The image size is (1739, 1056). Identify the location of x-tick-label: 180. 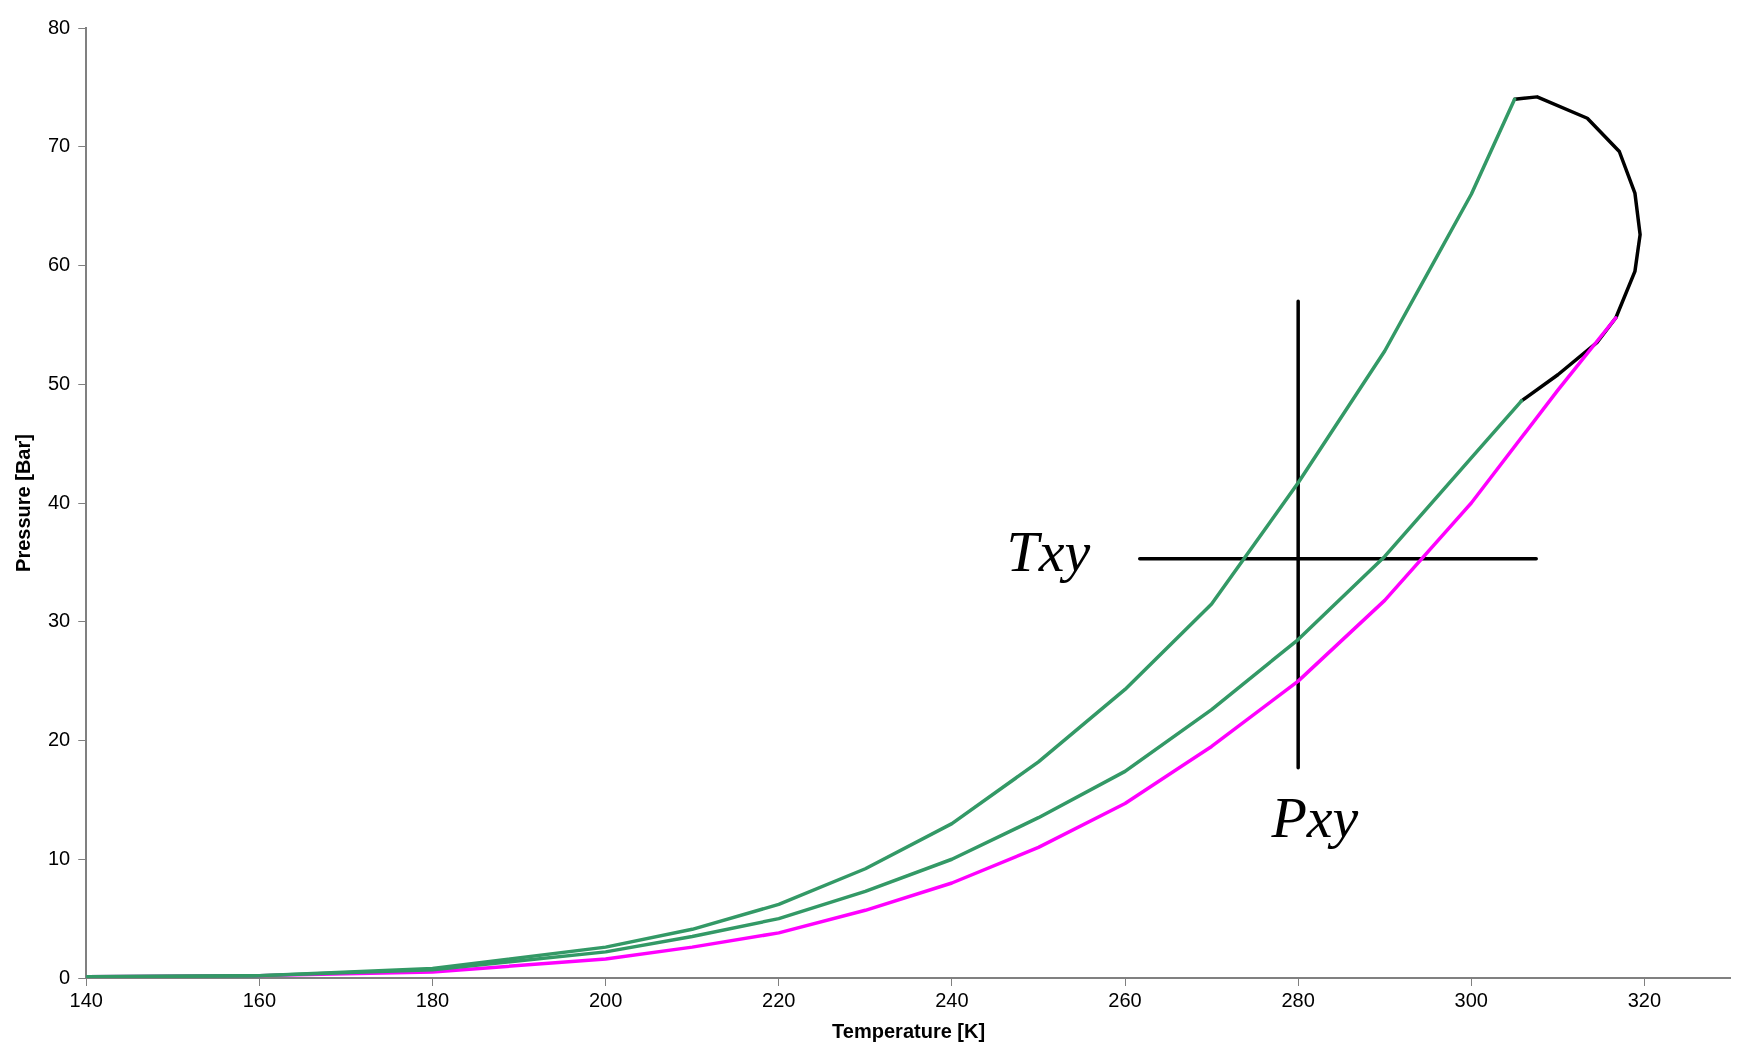
(432, 999).